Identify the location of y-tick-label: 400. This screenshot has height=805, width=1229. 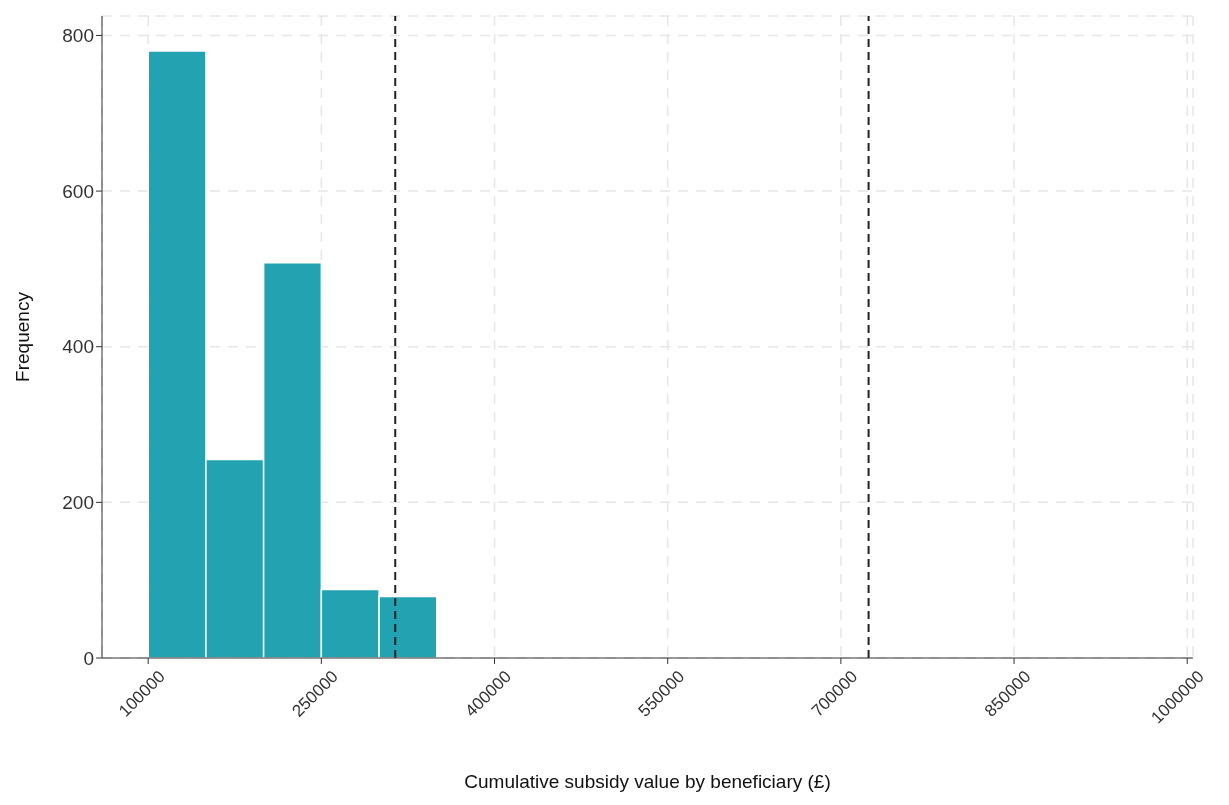
(78, 347).